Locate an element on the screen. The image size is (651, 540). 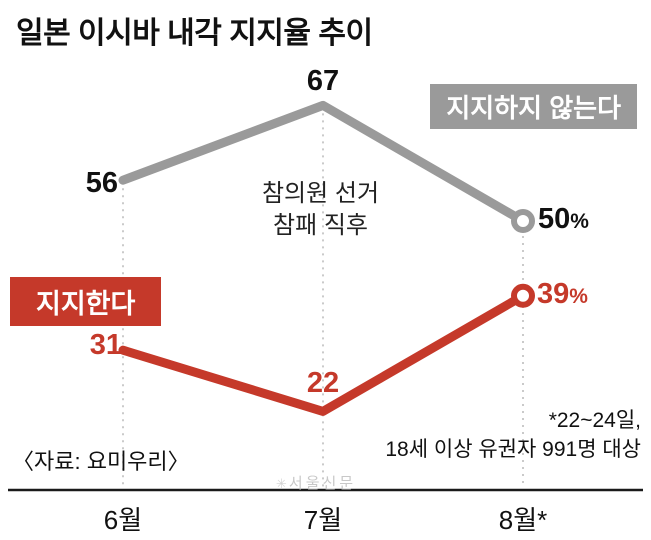
event-annotation-line2: 참패 직후 is located at coordinates (320, 226).